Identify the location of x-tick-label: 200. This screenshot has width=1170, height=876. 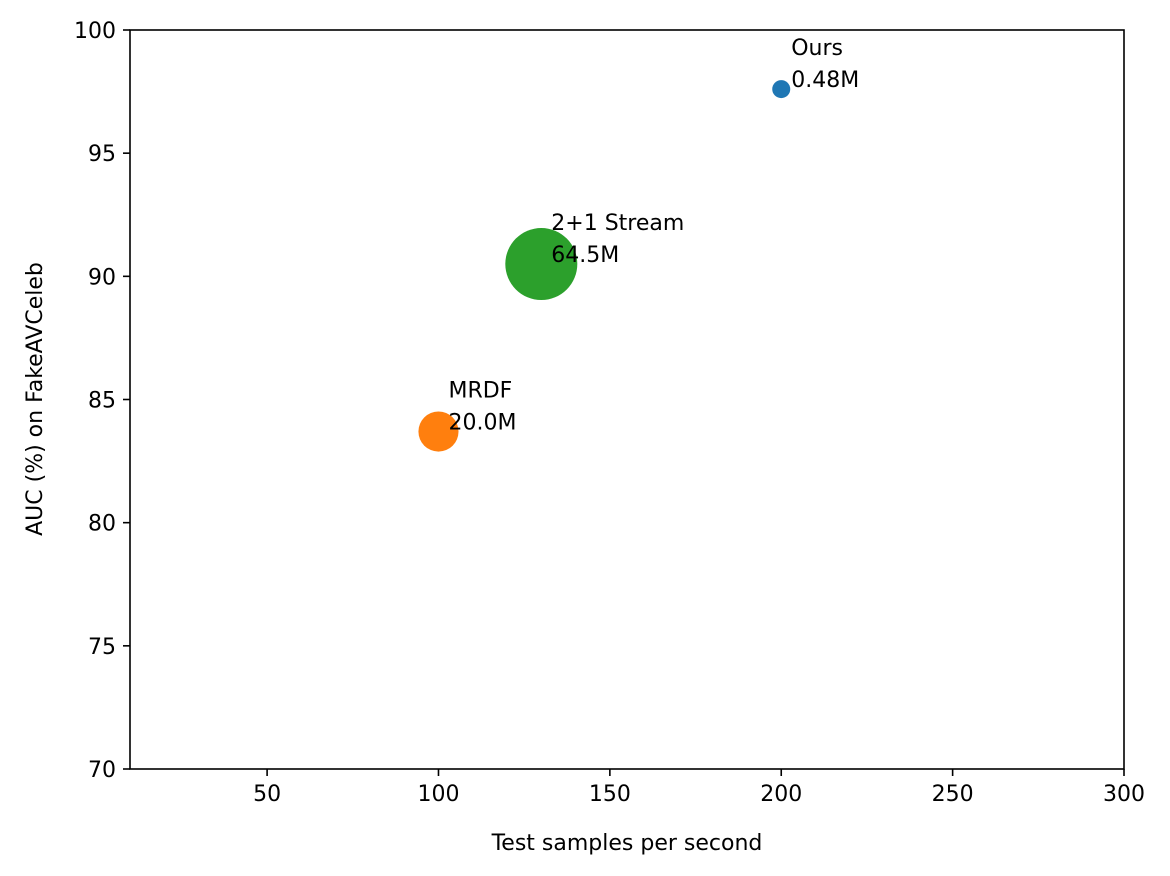
(781, 794).